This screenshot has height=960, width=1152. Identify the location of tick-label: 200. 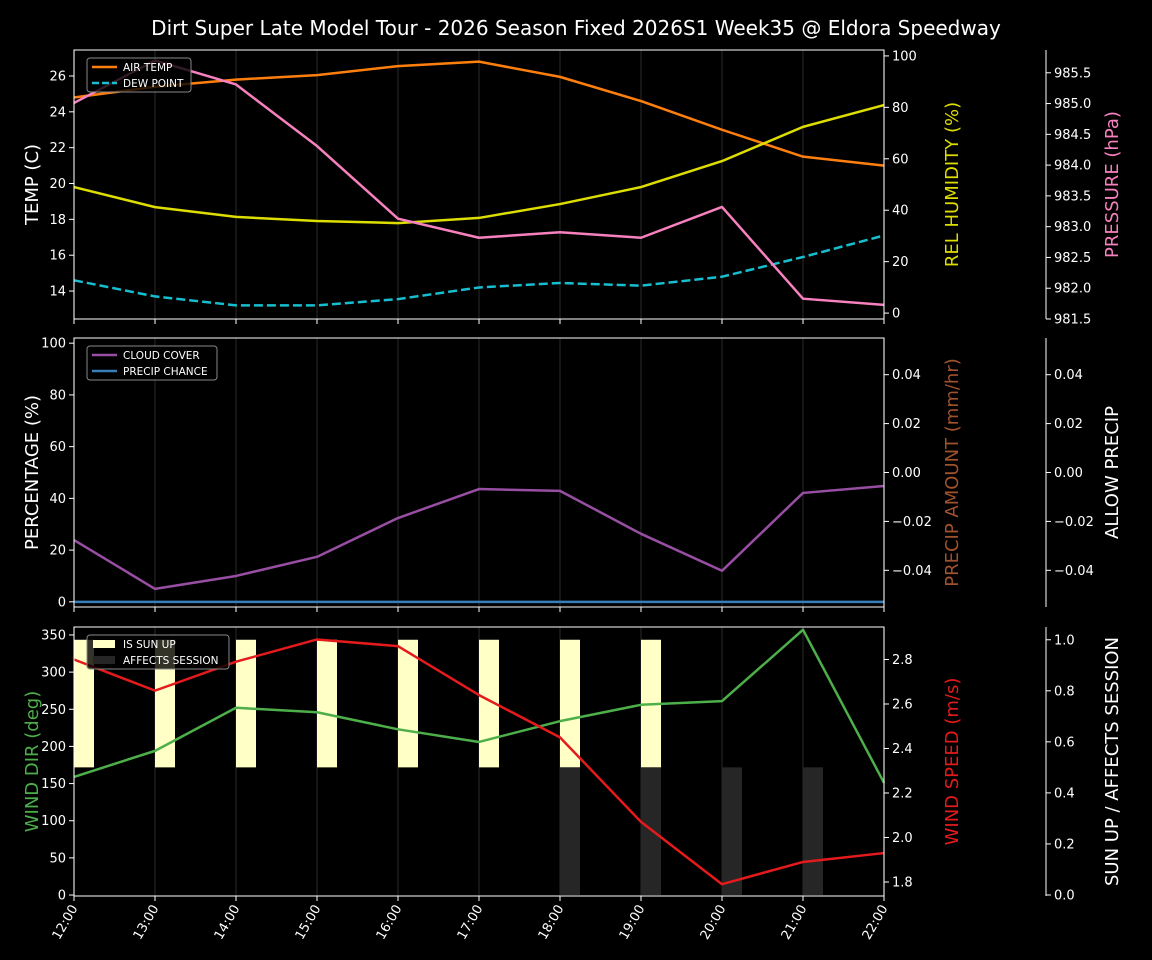
(53, 747).